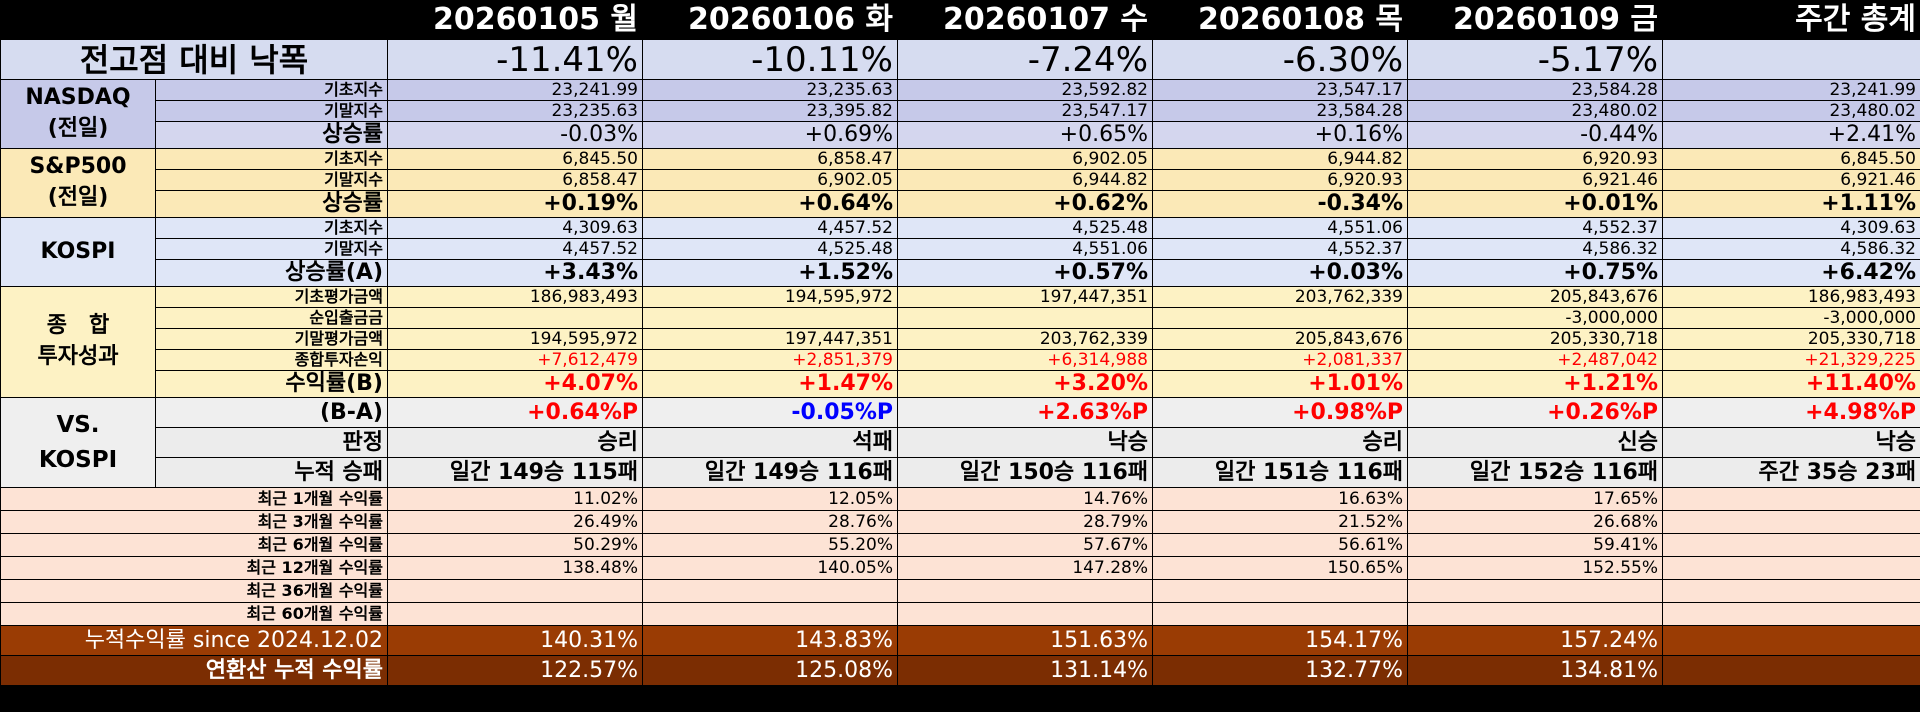 The width and height of the screenshot is (1920, 712). What do you see at coordinates (1791, 204) in the screenshot?
I see `rate-value: +1.11%` at bounding box center [1791, 204].